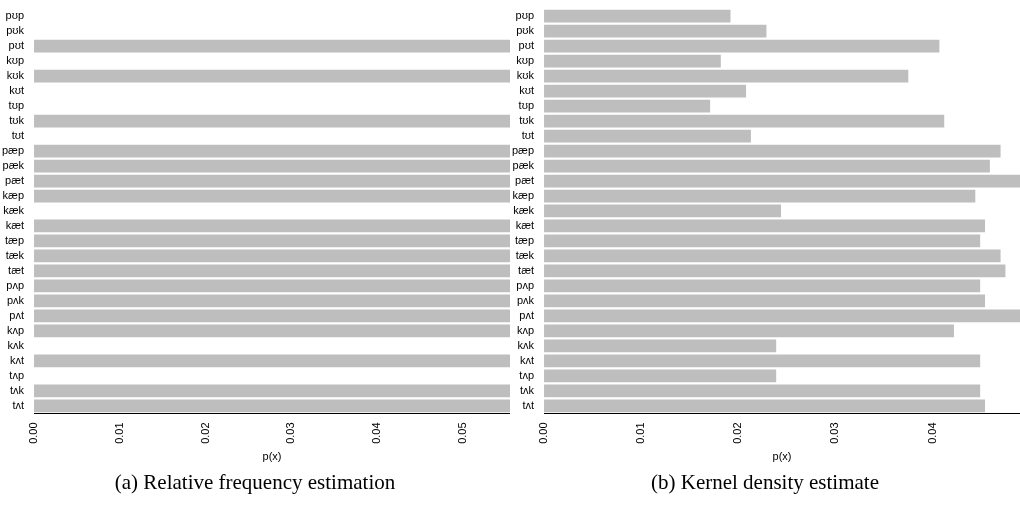 This screenshot has height=508, width=1020. I want to click on x-tick-label: 0.05, so click(461, 433).